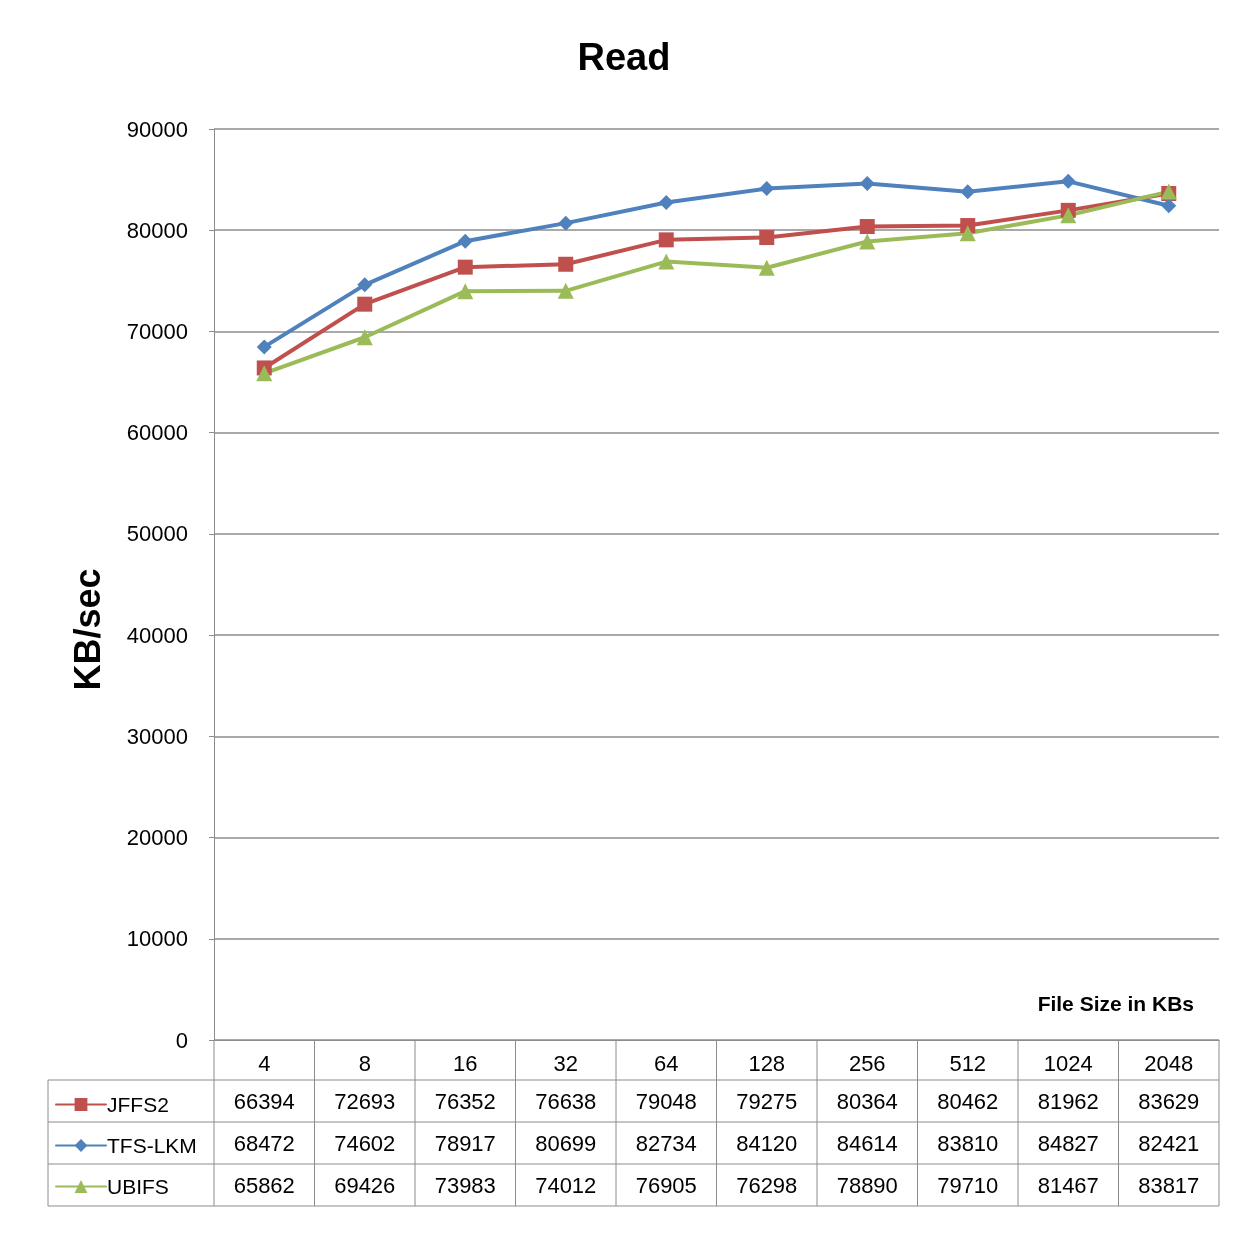 The image size is (1248, 1245). What do you see at coordinates (566, 1143) in the screenshot?
I see `data-label: 80699` at bounding box center [566, 1143].